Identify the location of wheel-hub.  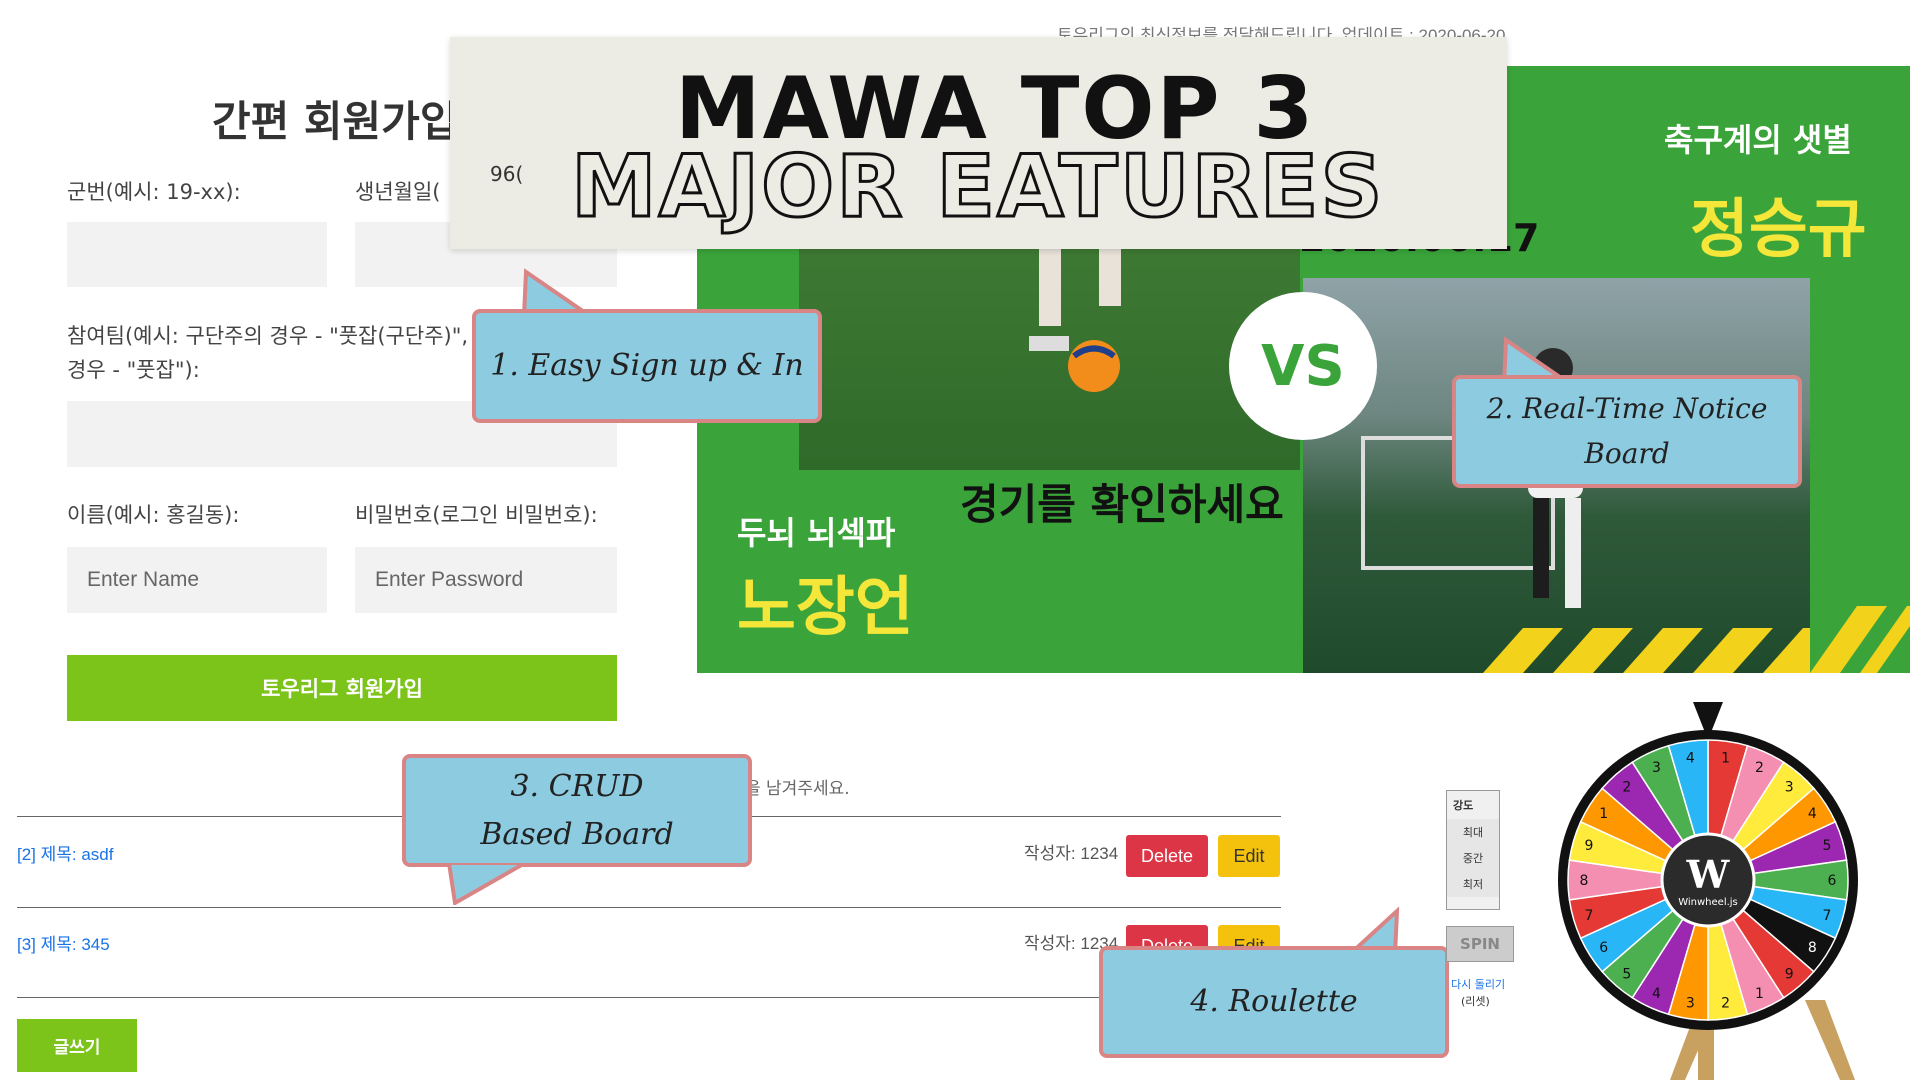
(1708, 880).